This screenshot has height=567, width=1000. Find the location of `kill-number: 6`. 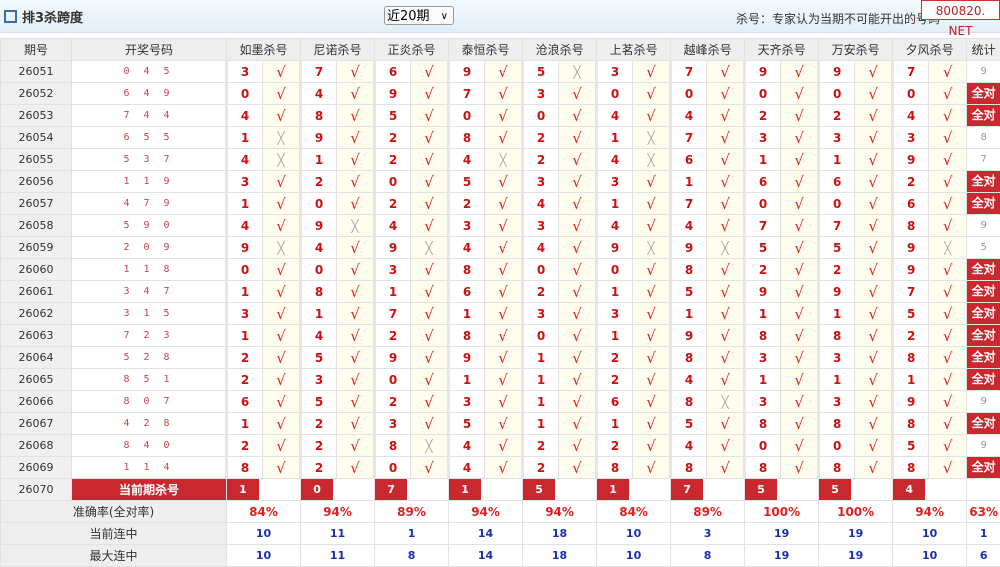

kill-number: 6 is located at coordinates (910, 203).